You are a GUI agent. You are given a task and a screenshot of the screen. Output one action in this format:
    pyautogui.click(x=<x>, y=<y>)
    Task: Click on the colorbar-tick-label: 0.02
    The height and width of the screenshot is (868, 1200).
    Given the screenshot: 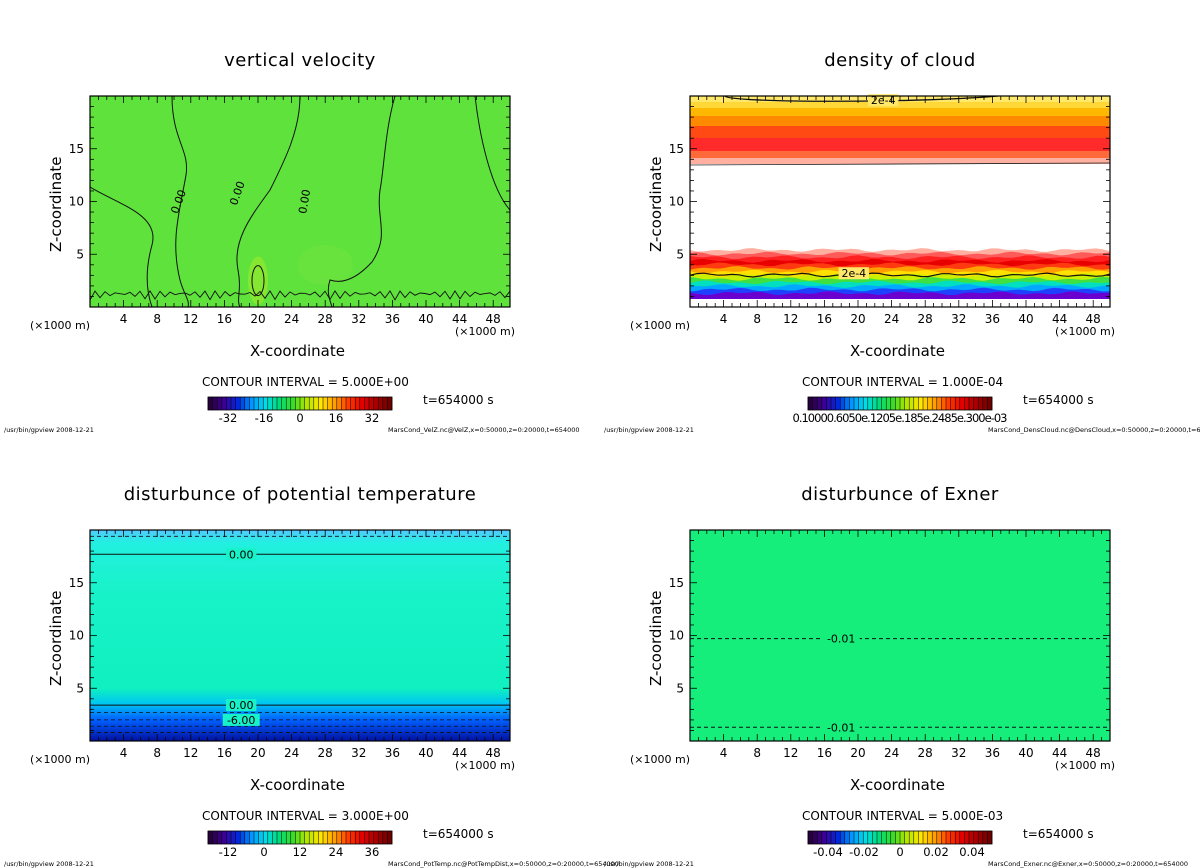 What is the action you would take?
    pyautogui.click(x=936, y=852)
    